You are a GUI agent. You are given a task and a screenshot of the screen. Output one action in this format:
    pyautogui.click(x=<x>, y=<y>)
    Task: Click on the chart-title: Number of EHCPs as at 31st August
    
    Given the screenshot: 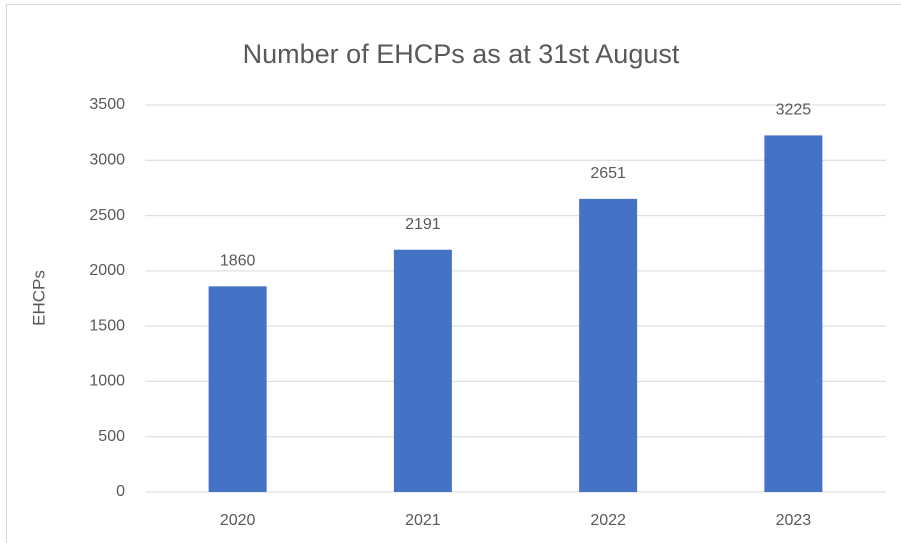 What is the action you would take?
    pyautogui.click(x=461, y=54)
    